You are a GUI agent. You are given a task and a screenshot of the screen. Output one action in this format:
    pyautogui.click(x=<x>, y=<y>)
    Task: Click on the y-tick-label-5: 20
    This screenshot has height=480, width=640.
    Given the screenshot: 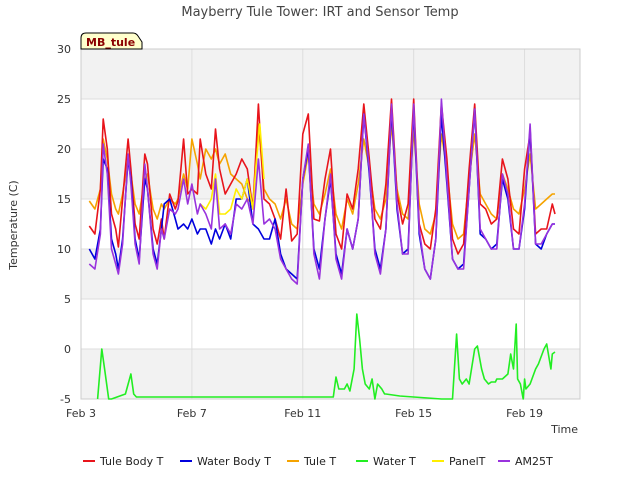 What is the action you would take?
    pyautogui.click(x=64, y=149)
    